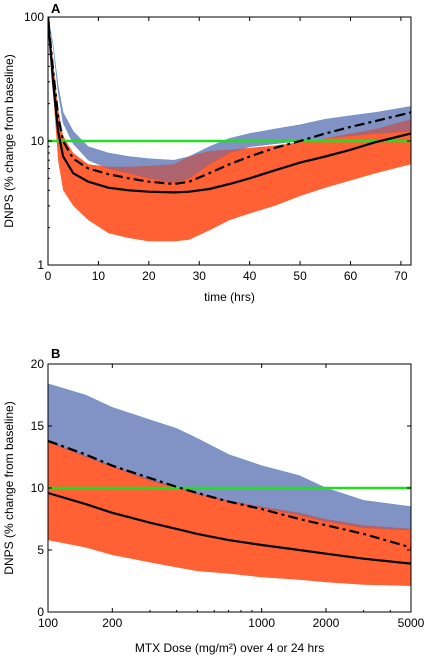 The image size is (429, 656). I want to click on dashdot-line, so click(229, 494).